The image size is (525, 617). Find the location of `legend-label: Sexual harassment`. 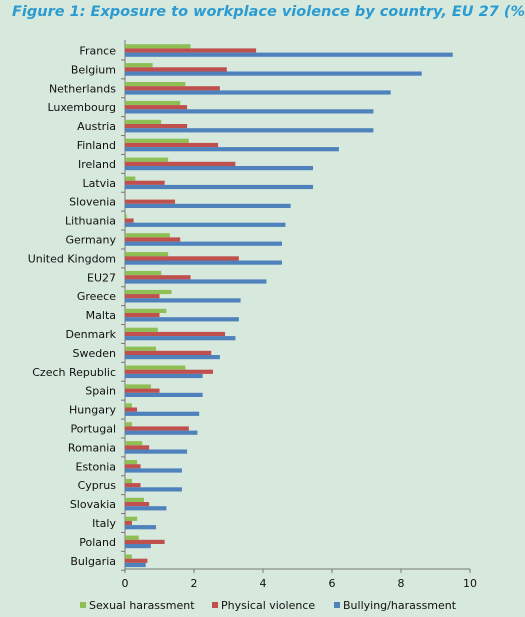

legend-label: Sexual harassment is located at coordinates (142, 605).